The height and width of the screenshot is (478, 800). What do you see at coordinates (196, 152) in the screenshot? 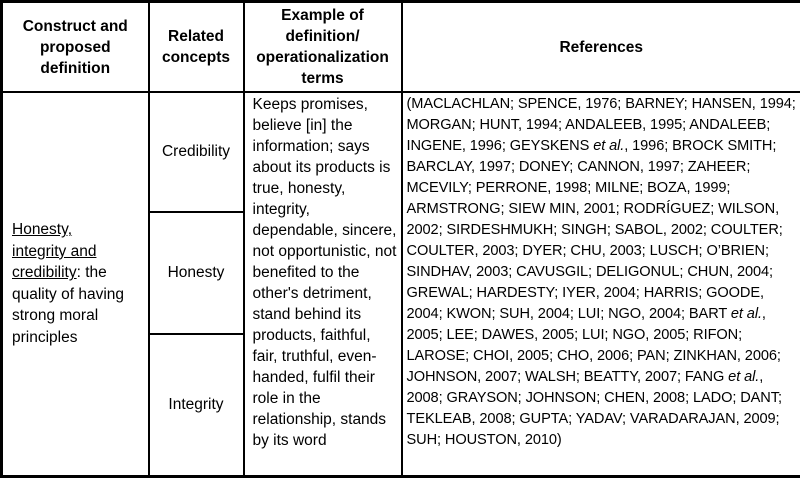
I see `cell-related-concept-credibility: Credibility` at bounding box center [196, 152].